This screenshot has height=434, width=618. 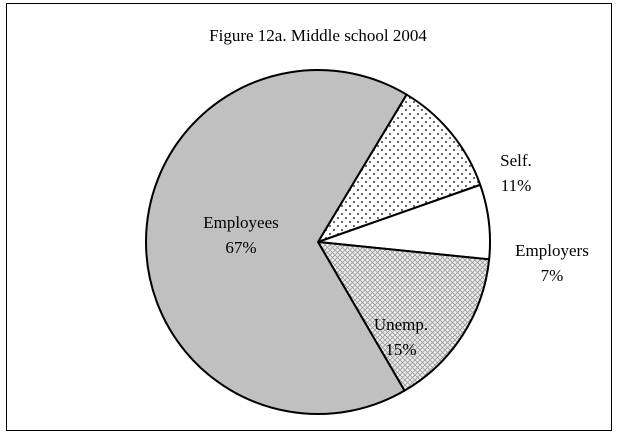 I want to click on slice-label-employers: Employers, so click(x=552, y=250).